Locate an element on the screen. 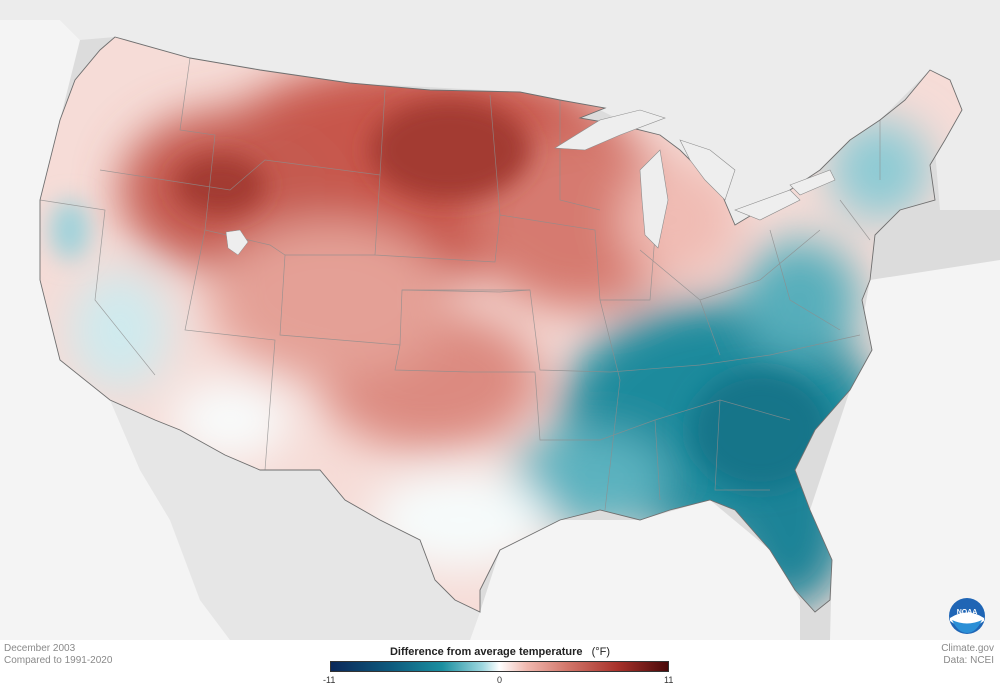 The image size is (1000, 690). legend-title-text: Difference from average temperature is located at coordinates (486, 652).